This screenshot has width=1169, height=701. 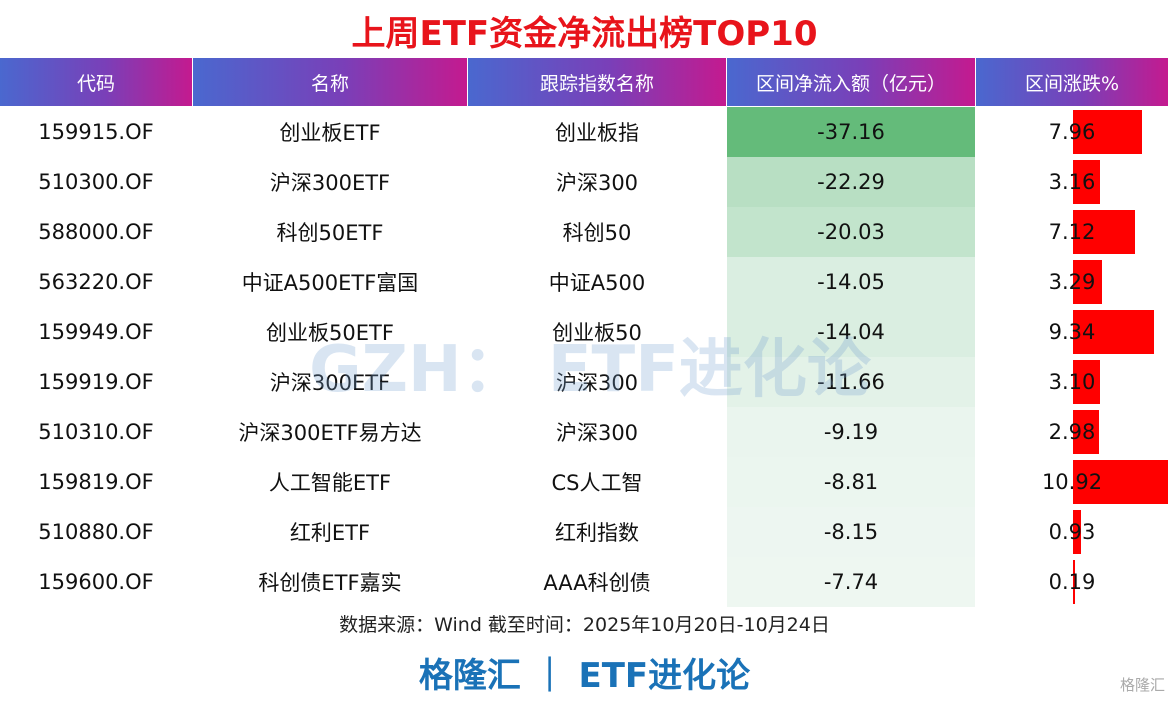 I want to click on cell-text: 0.19, so click(x=1072, y=582).